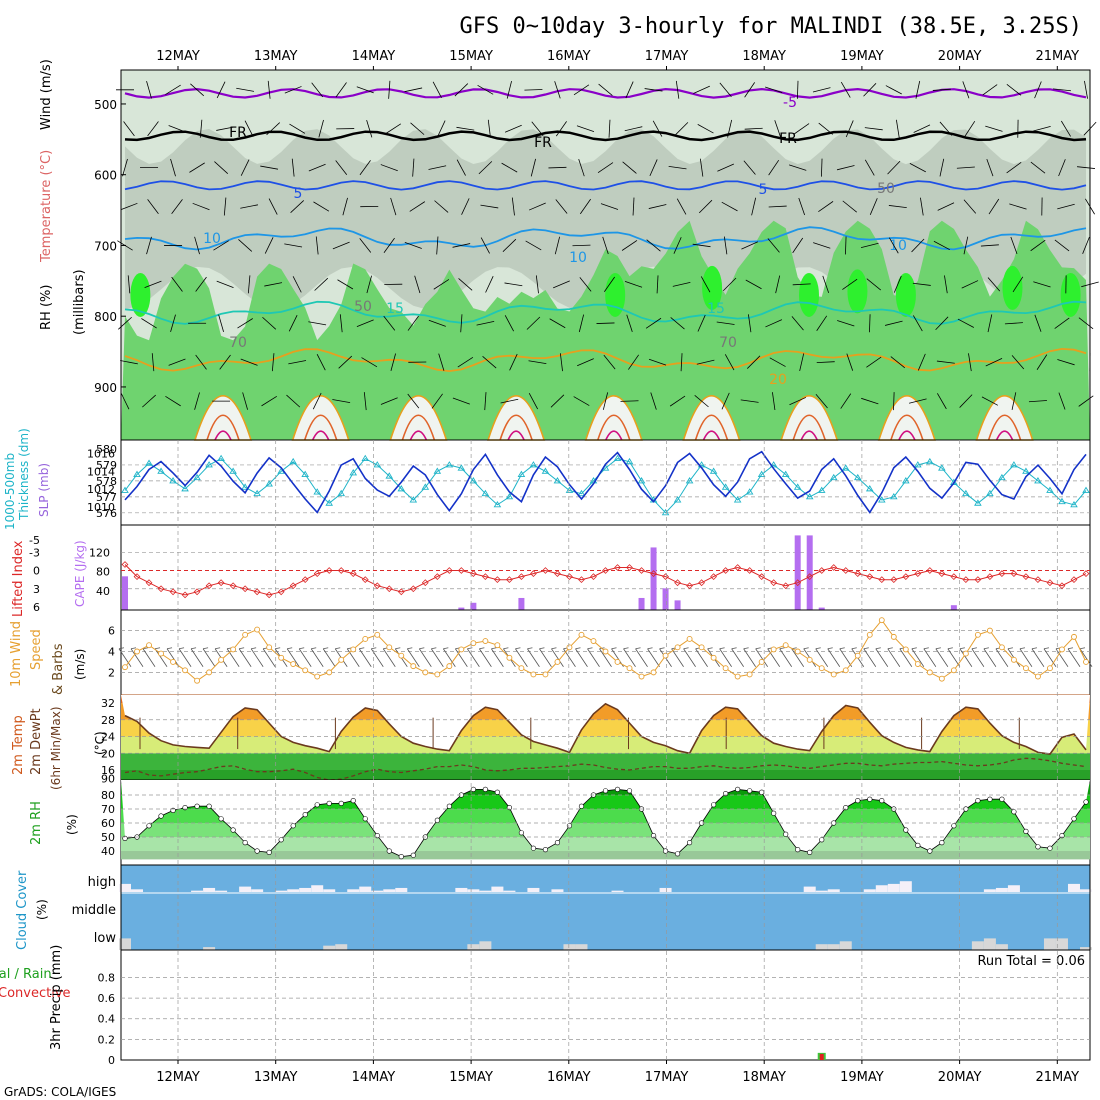  What do you see at coordinates (276, 56) in the screenshot?
I see `top-day-label: 13MAY` at bounding box center [276, 56].